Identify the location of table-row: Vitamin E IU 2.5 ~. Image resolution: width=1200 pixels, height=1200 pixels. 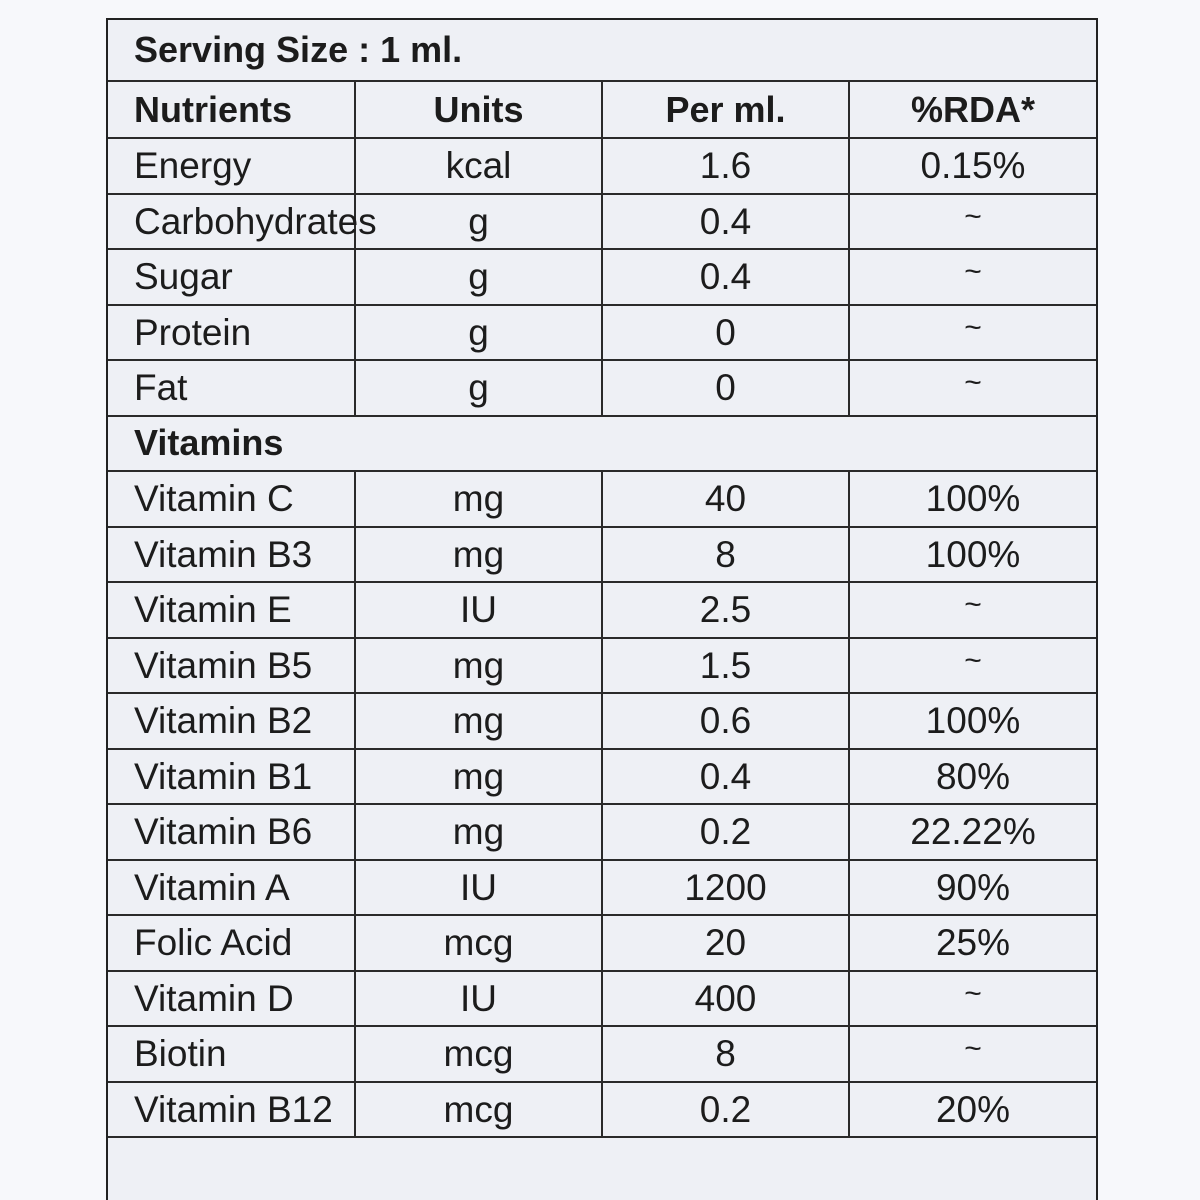
(602, 610).